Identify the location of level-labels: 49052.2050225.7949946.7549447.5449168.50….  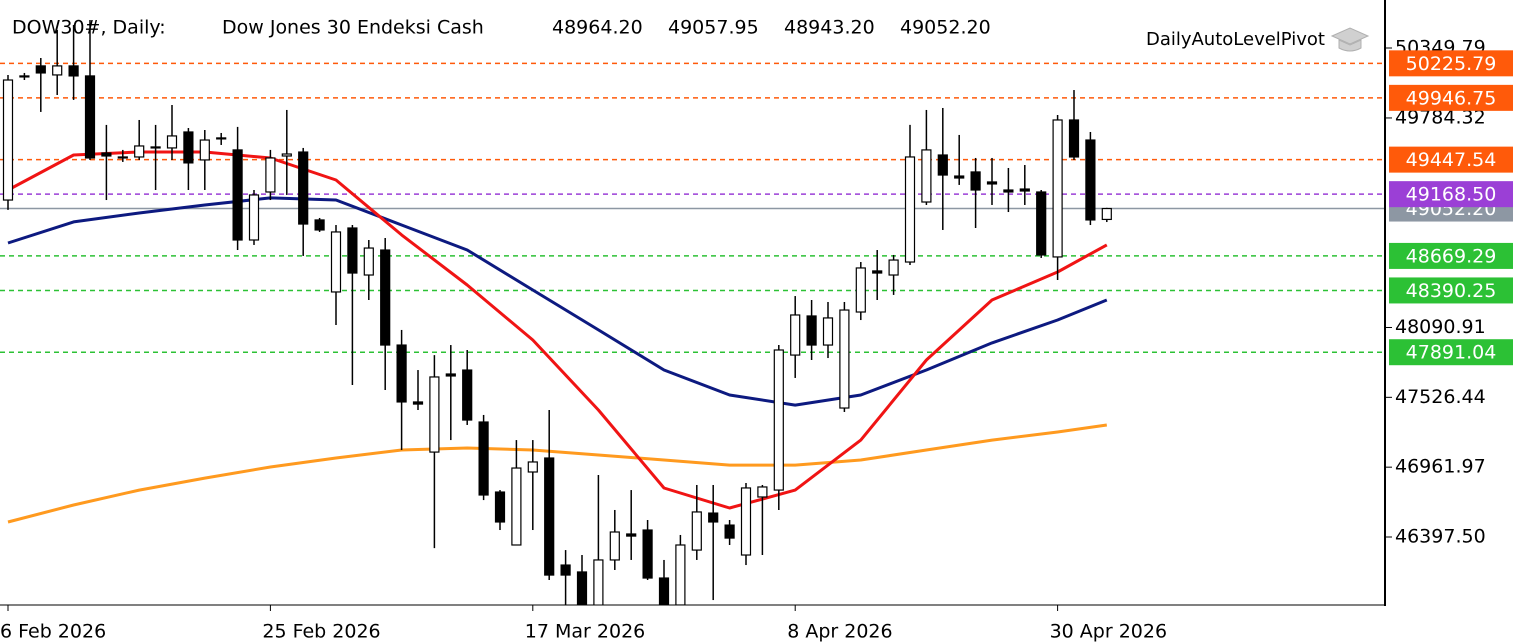
(1451, 208).